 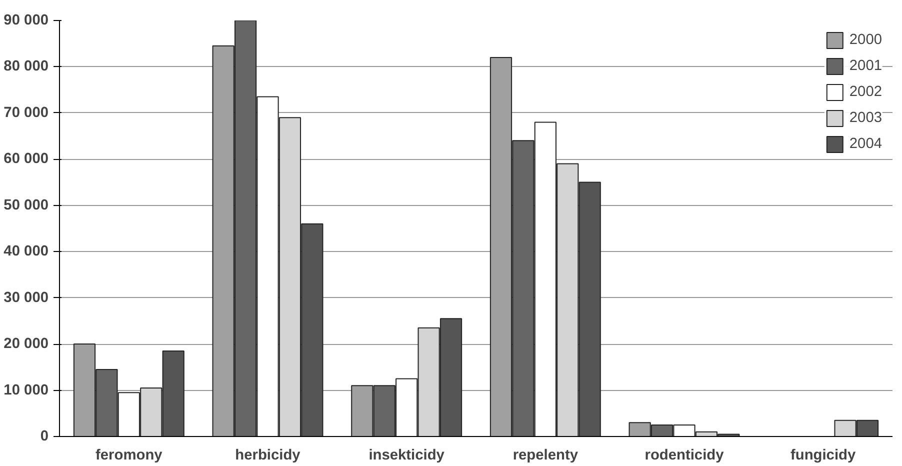 I want to click on x-tick-label: fungicidy, so click(x=823, y=456).